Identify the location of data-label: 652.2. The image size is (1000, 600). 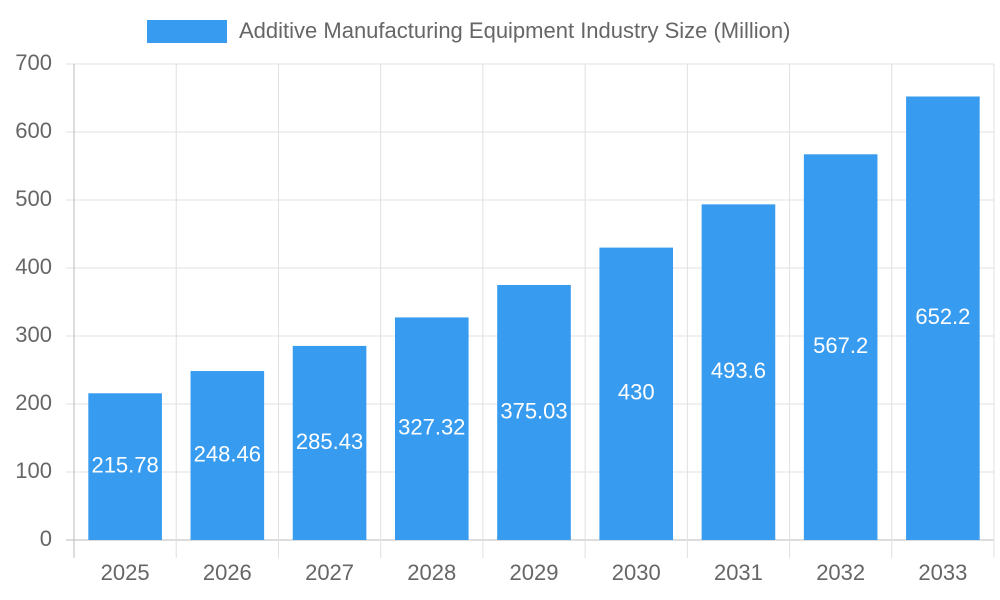
(942, 316).